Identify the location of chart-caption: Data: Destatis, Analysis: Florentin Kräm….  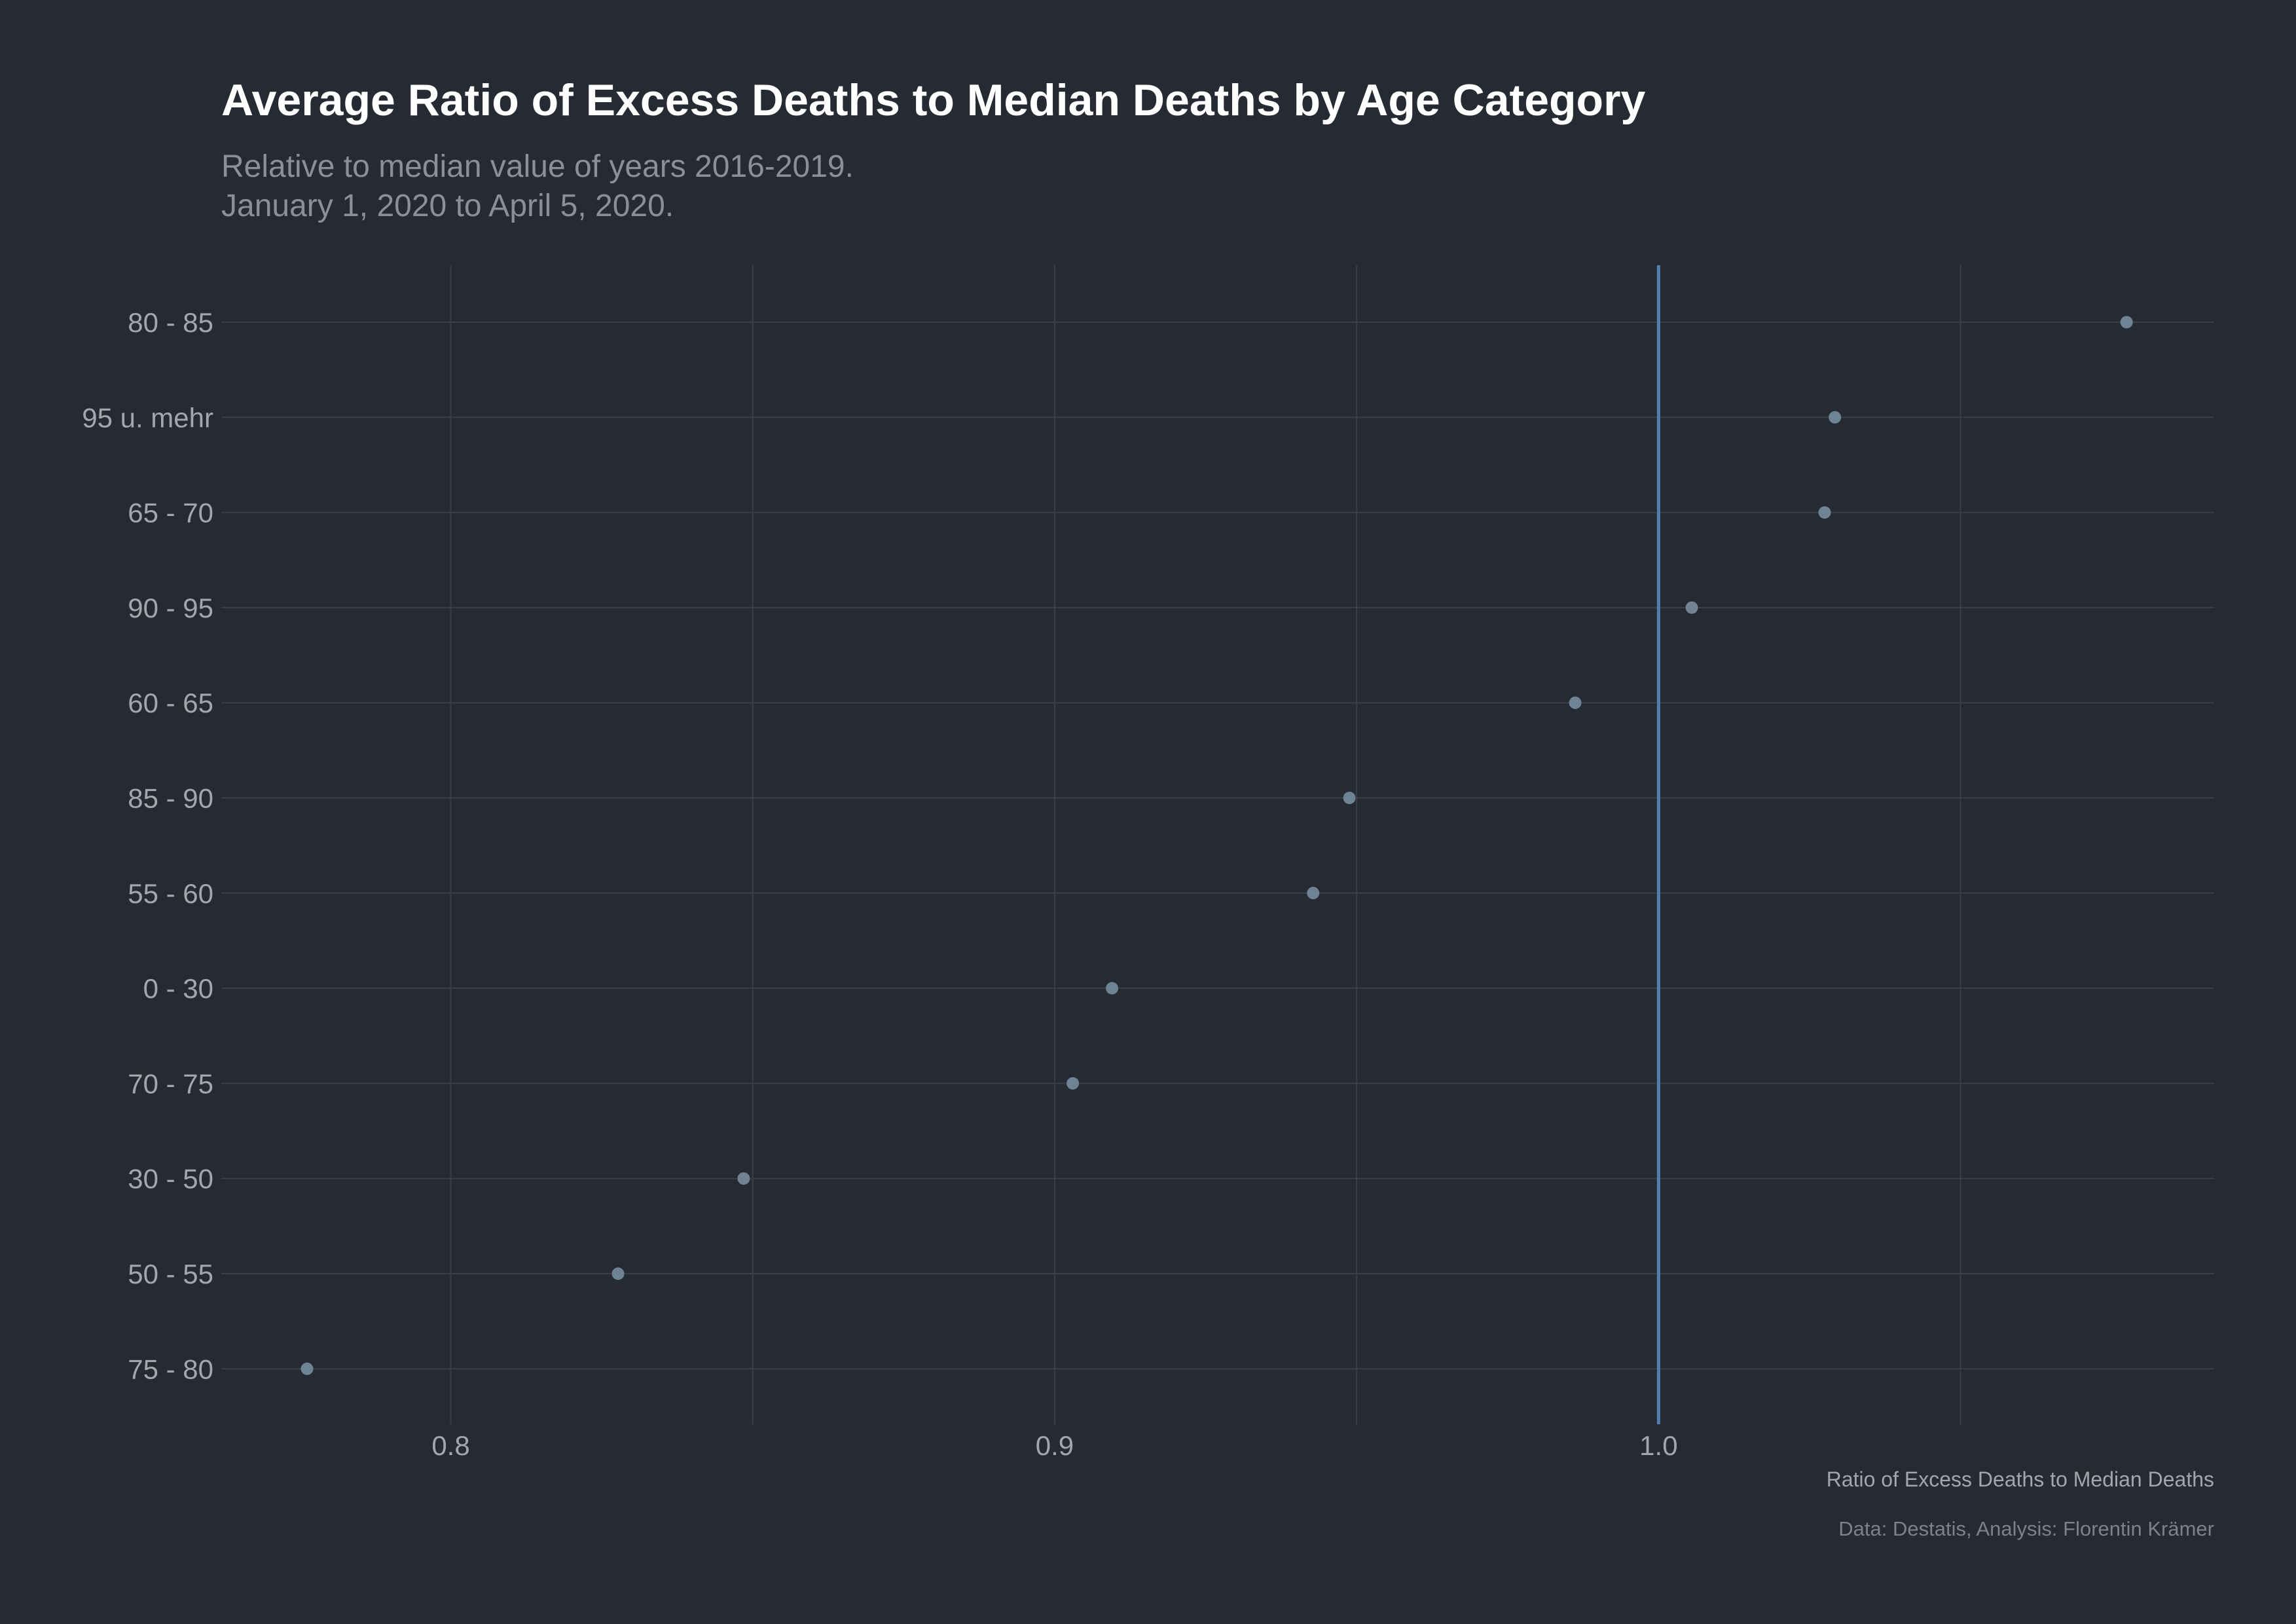
(2026, 1528).